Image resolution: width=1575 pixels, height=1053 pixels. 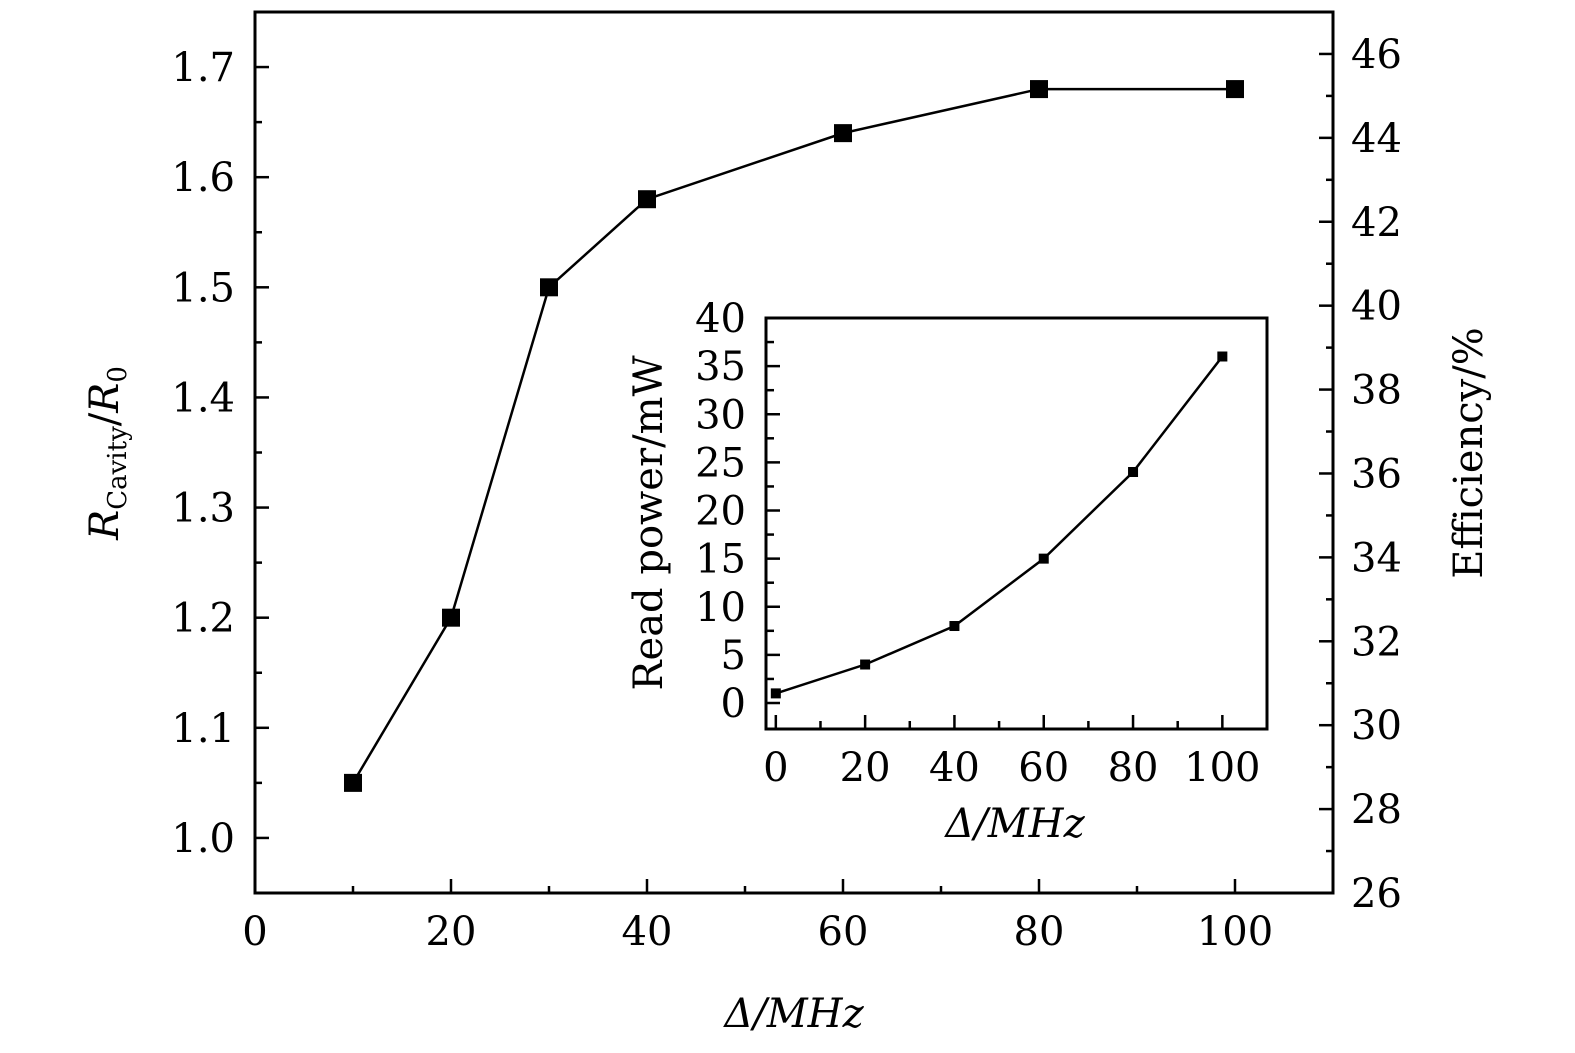 What do you see at coordinates (1376, 474) in the screenshot?
I see `main-y2-tick-label: 36` at bounding box center [1376, 474].